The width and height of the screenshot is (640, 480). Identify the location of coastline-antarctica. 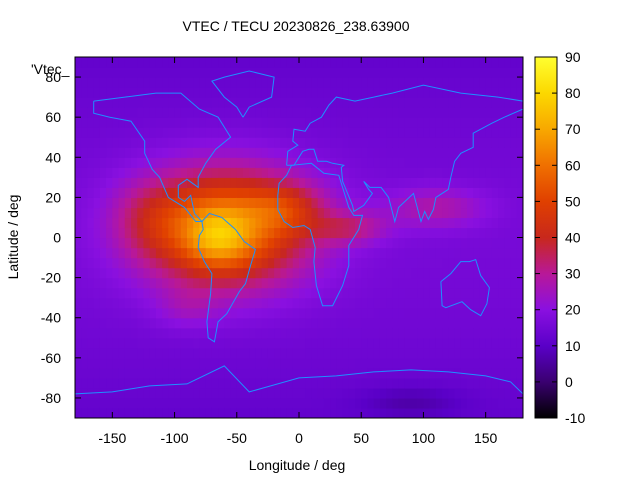
(299, 380).